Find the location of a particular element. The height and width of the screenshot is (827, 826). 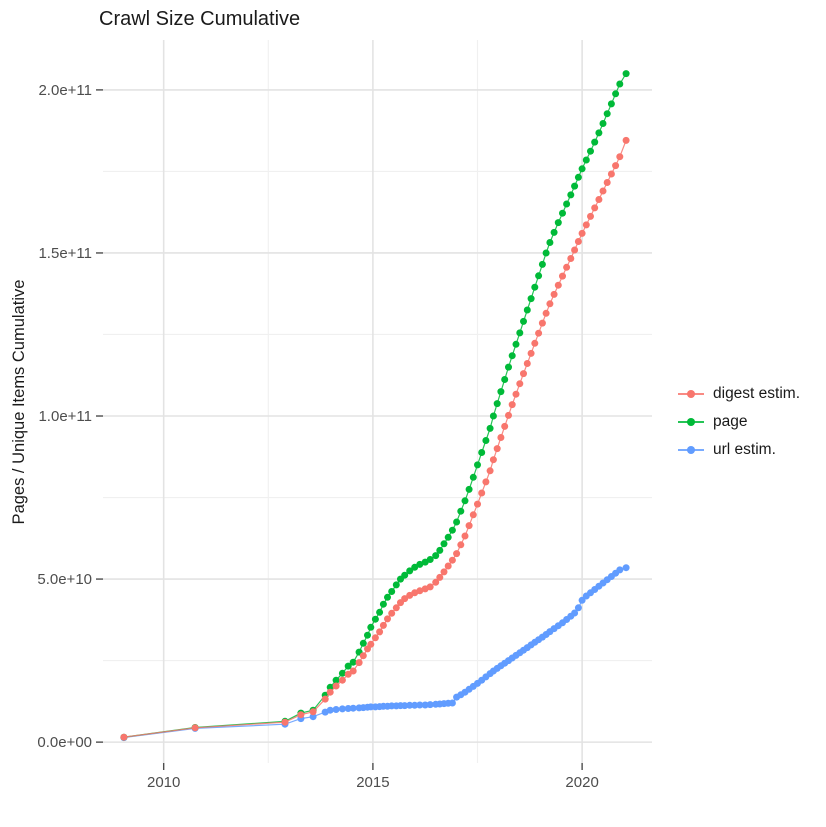

series-line-url-estim is located at coordinates (375, 653).